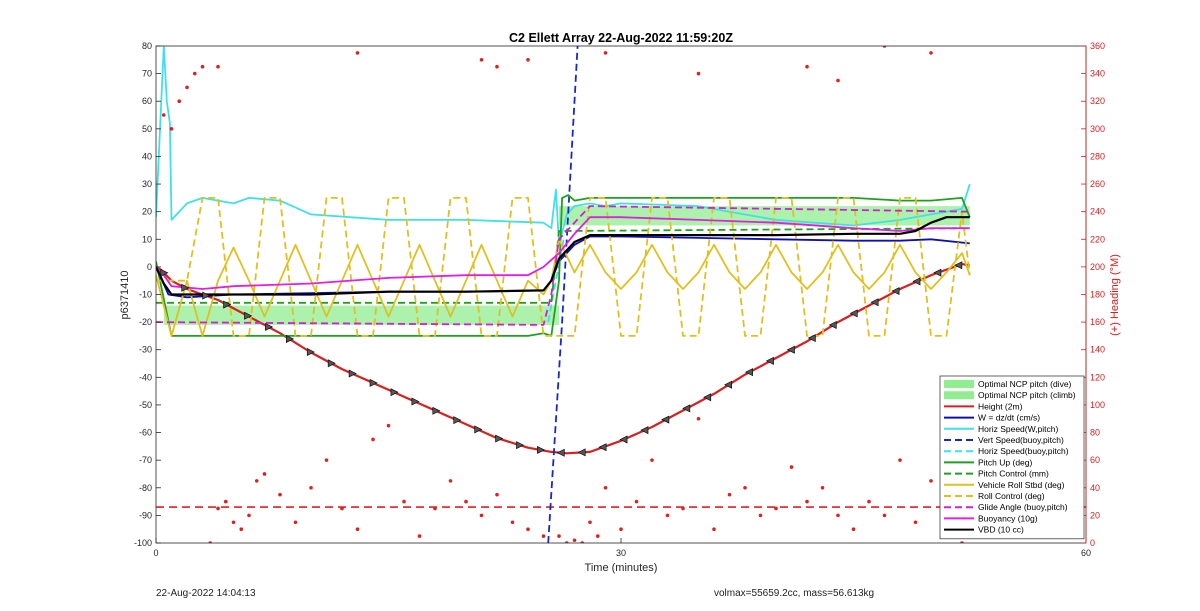 Image resolution: width=1200 pixels, height=611 pixels. I want to click on legend-label-7: Pitch Up (deg), so click(1005, 462).